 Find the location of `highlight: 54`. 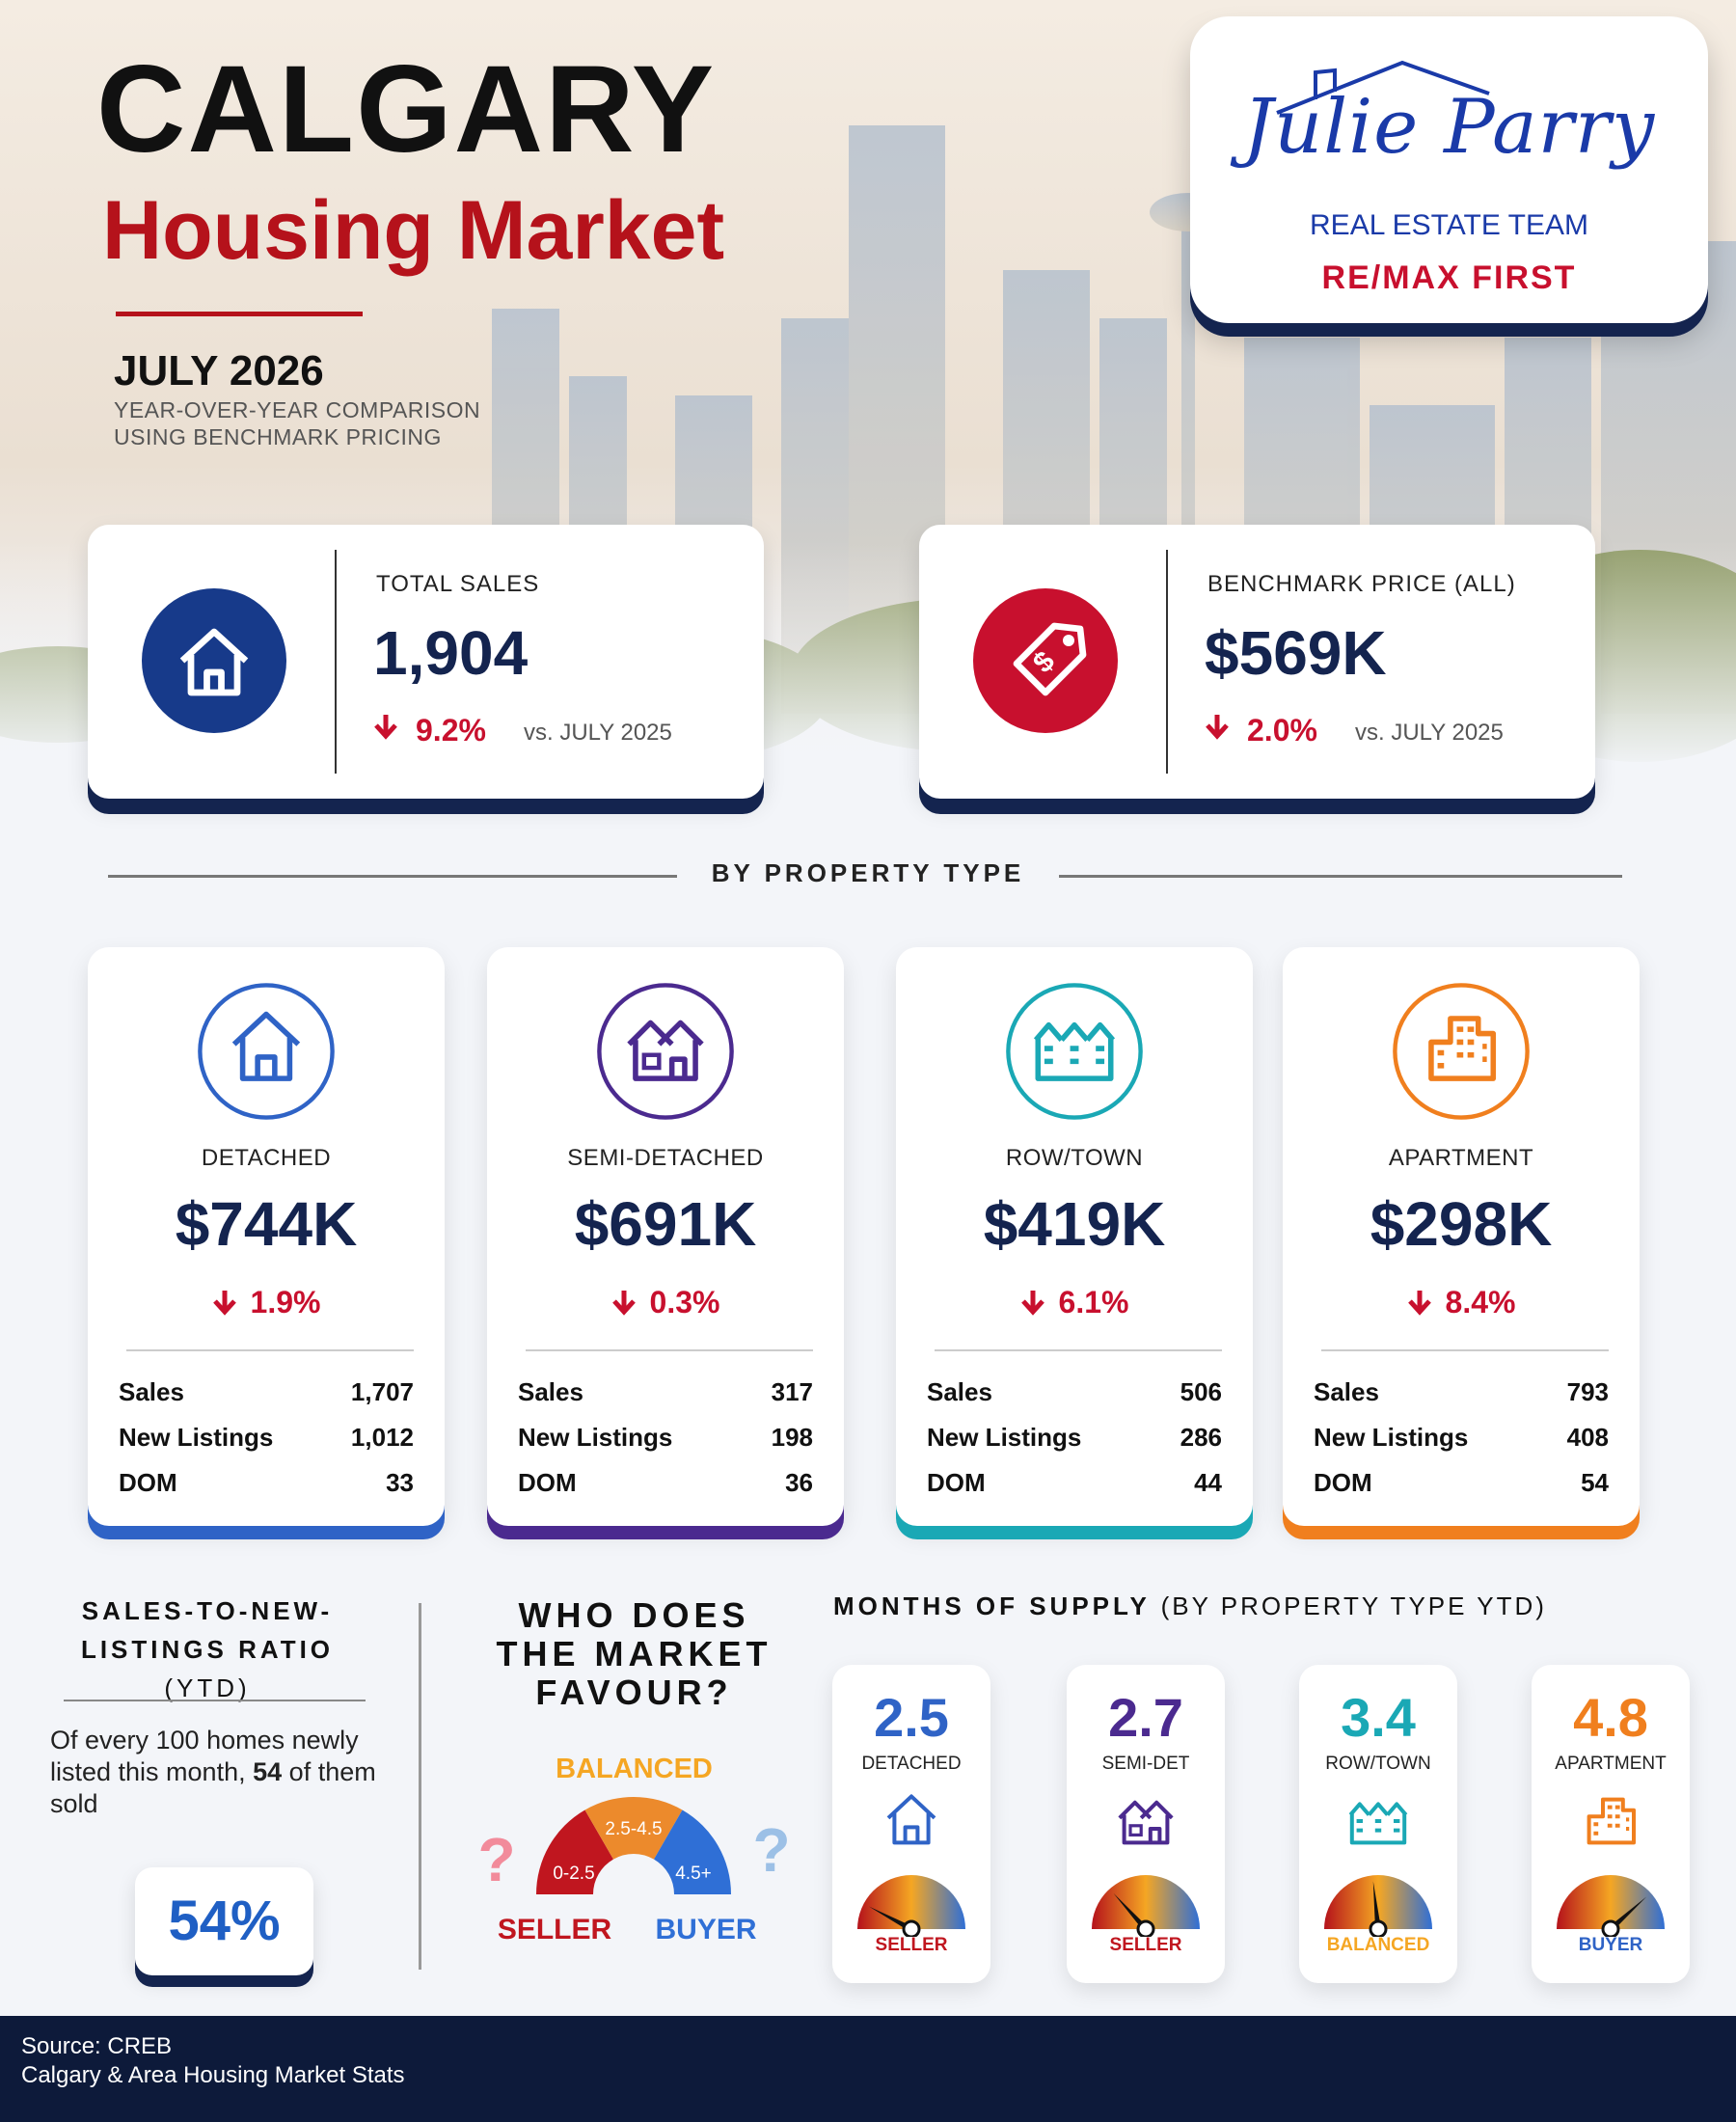

highlight: 54 is located at coordinates (268, 1772).